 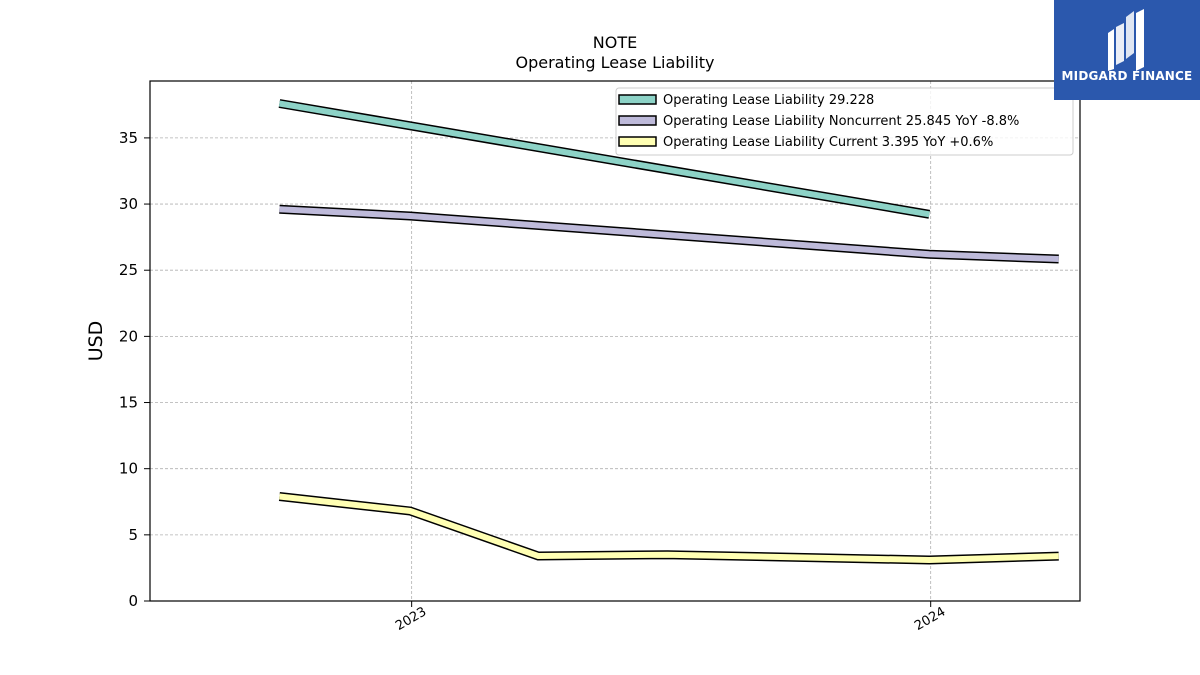 I want to click on brand-logo: MIDGARD FINANCE, so click(x=1127, y=50).